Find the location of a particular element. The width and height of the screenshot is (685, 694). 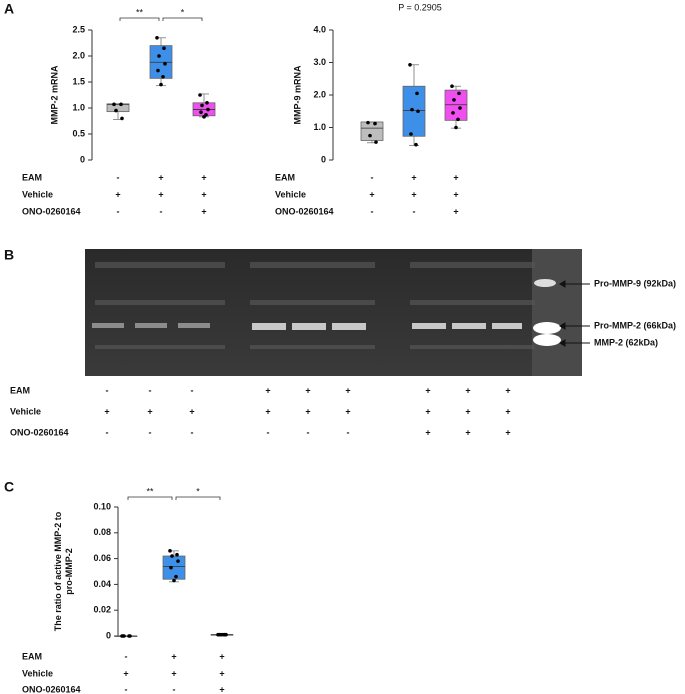

significance-label: ** is located at coordinates (140, 12).